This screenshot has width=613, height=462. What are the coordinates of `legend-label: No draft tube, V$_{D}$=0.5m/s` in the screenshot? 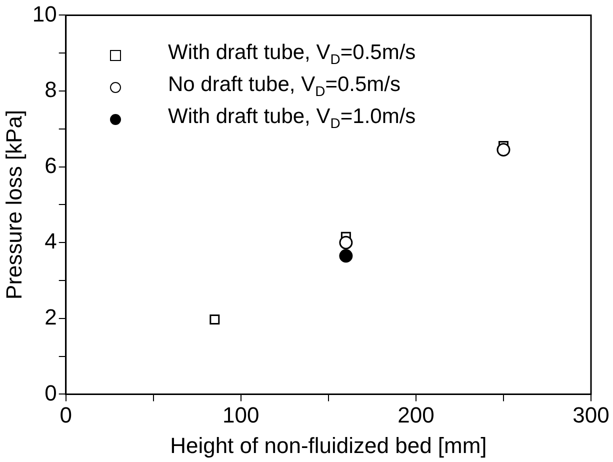 It's located at (284, 87).